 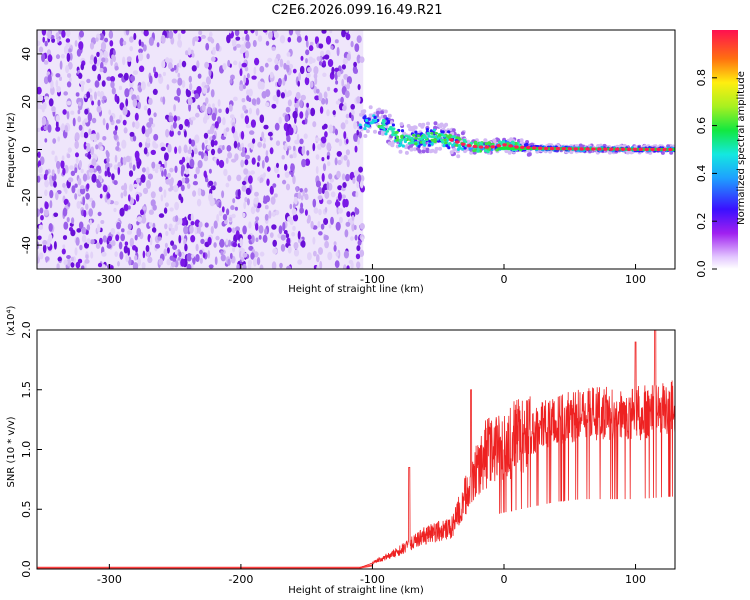 I want to click on snr-y-tick-label: 1.5, so click(x=26, y=390).